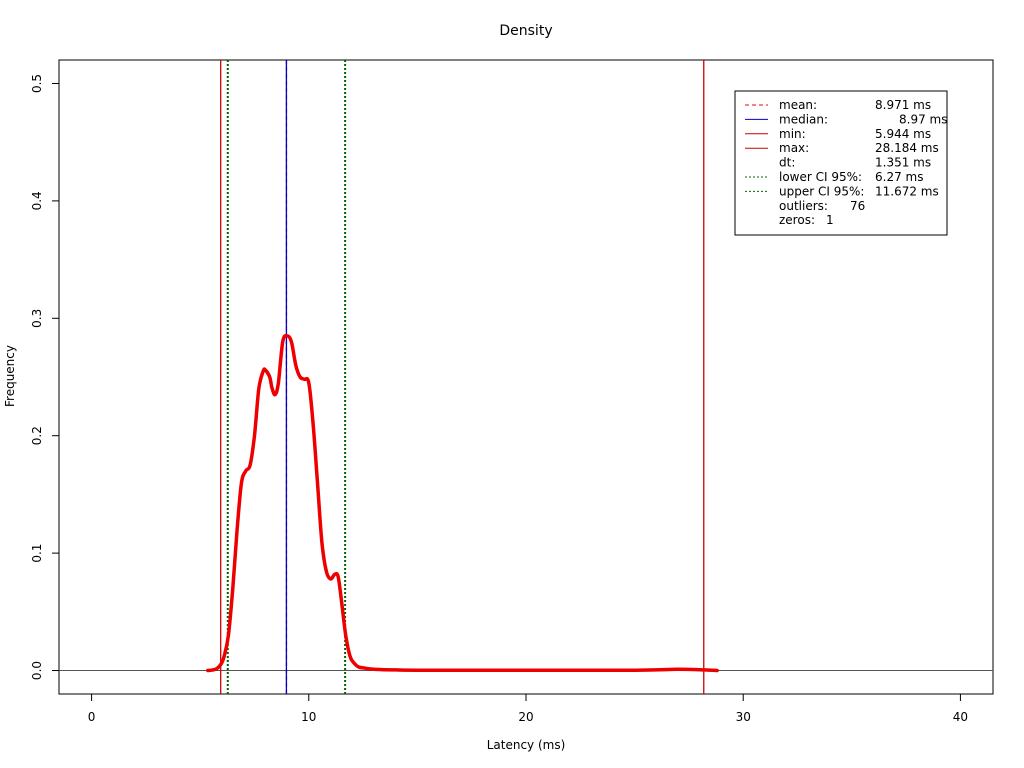 This screenshot has height=768, width=1024. What do you see at coordinates (820, 177) in the screenshot?
I see `legend-label: lower CI 95%:` at bounding box center [820, 177].